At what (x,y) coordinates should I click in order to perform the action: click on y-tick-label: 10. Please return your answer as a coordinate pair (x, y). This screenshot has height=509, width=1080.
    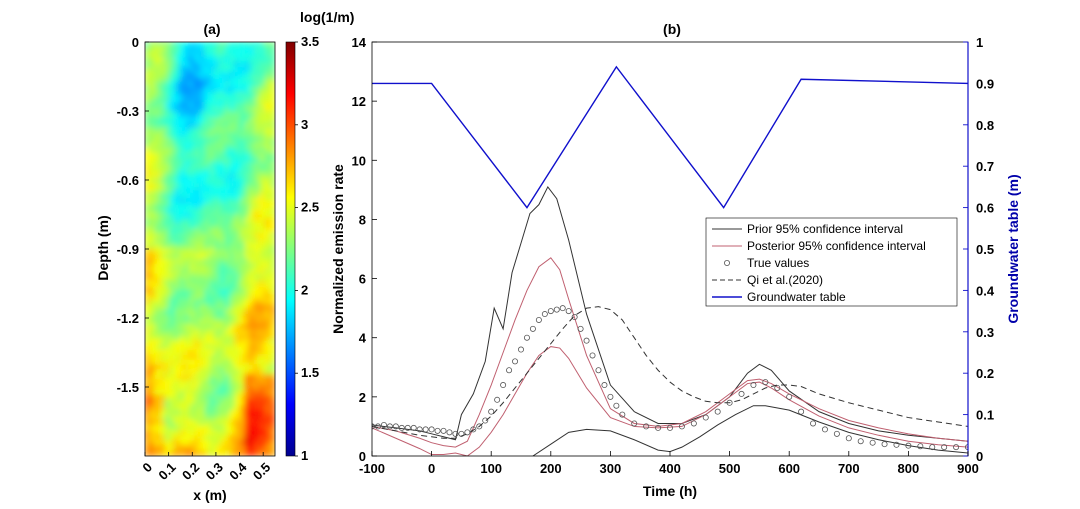
    Looking at the image, I should click on (359, 160).